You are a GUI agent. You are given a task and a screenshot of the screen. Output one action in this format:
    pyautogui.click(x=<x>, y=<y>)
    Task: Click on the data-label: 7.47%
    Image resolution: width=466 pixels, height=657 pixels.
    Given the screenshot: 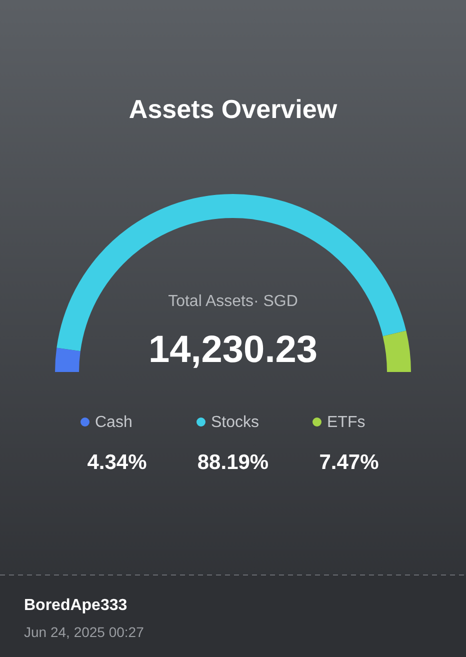 What is the action you would take?
    pyautogui.click(x=349, y=462)
    